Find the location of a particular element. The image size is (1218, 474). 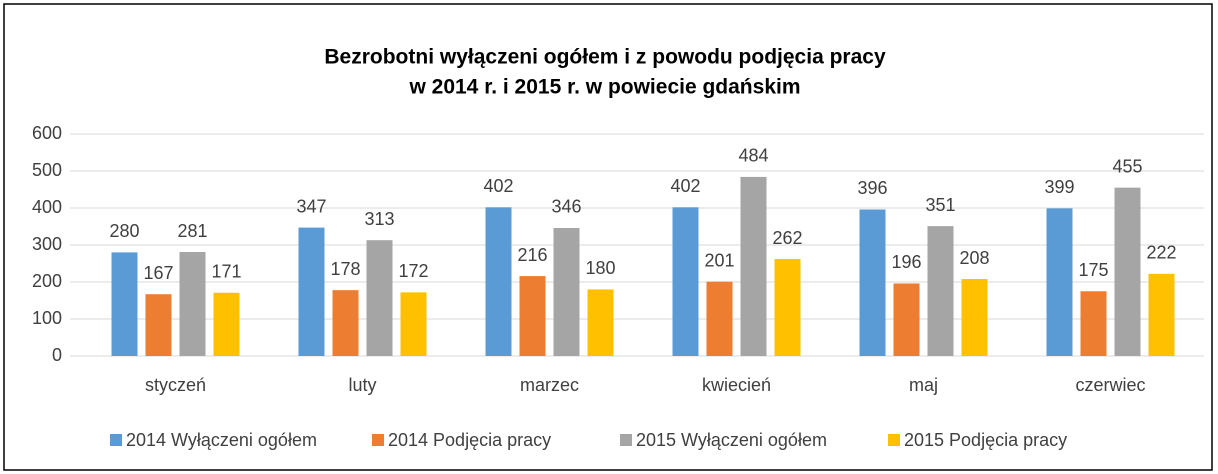

y-tick-label: 400 is located at coordinates (47, 207).